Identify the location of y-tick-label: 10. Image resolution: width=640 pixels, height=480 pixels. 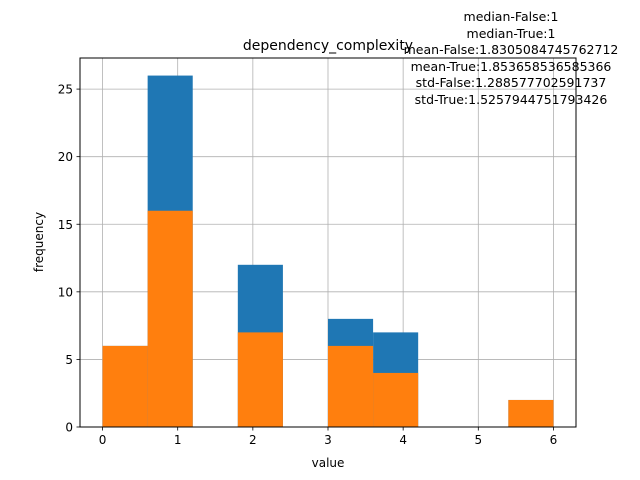
(65, 292).